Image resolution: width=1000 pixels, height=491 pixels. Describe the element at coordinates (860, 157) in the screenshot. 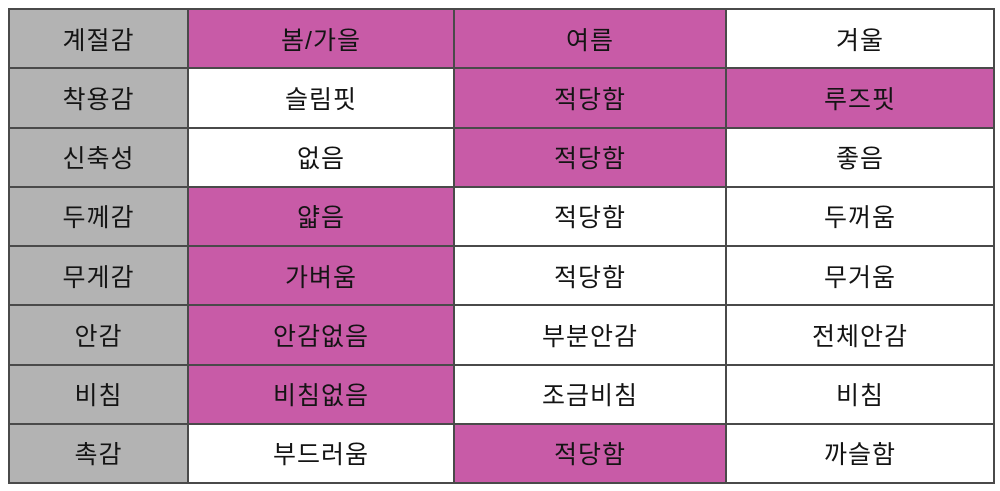

I see `option-cell: 좋음` at that location.